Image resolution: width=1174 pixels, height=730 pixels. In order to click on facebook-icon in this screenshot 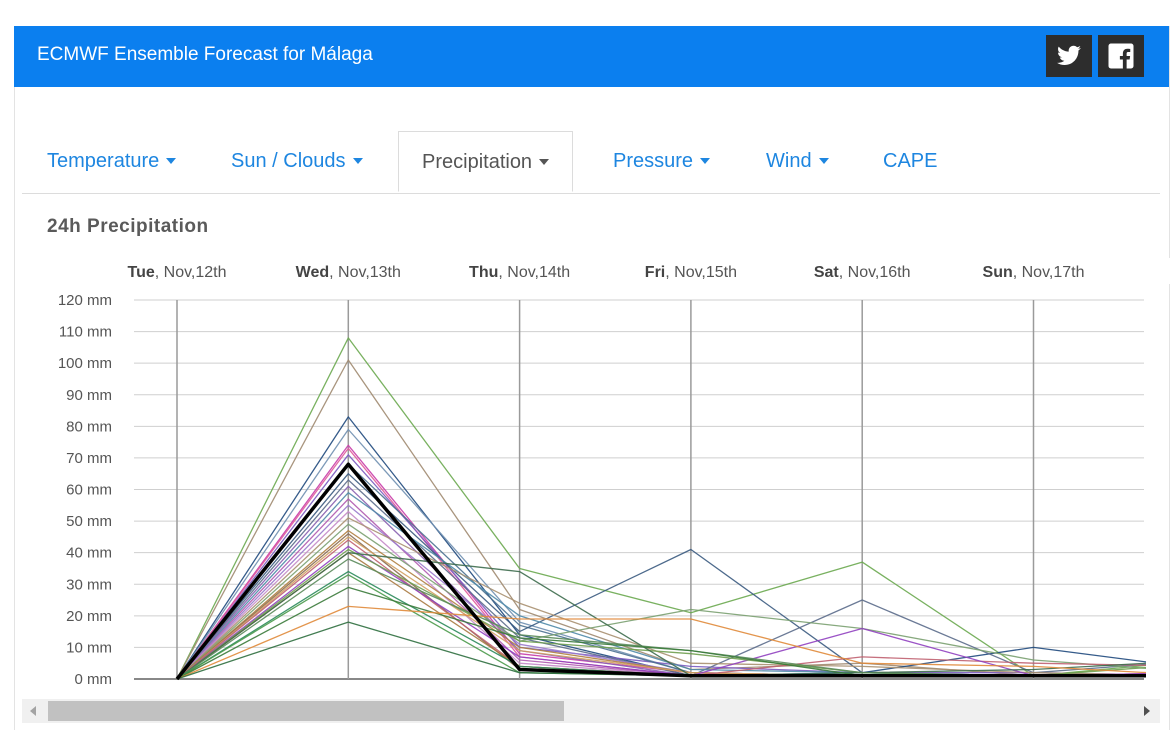, I will do `click(1121, 56)`.